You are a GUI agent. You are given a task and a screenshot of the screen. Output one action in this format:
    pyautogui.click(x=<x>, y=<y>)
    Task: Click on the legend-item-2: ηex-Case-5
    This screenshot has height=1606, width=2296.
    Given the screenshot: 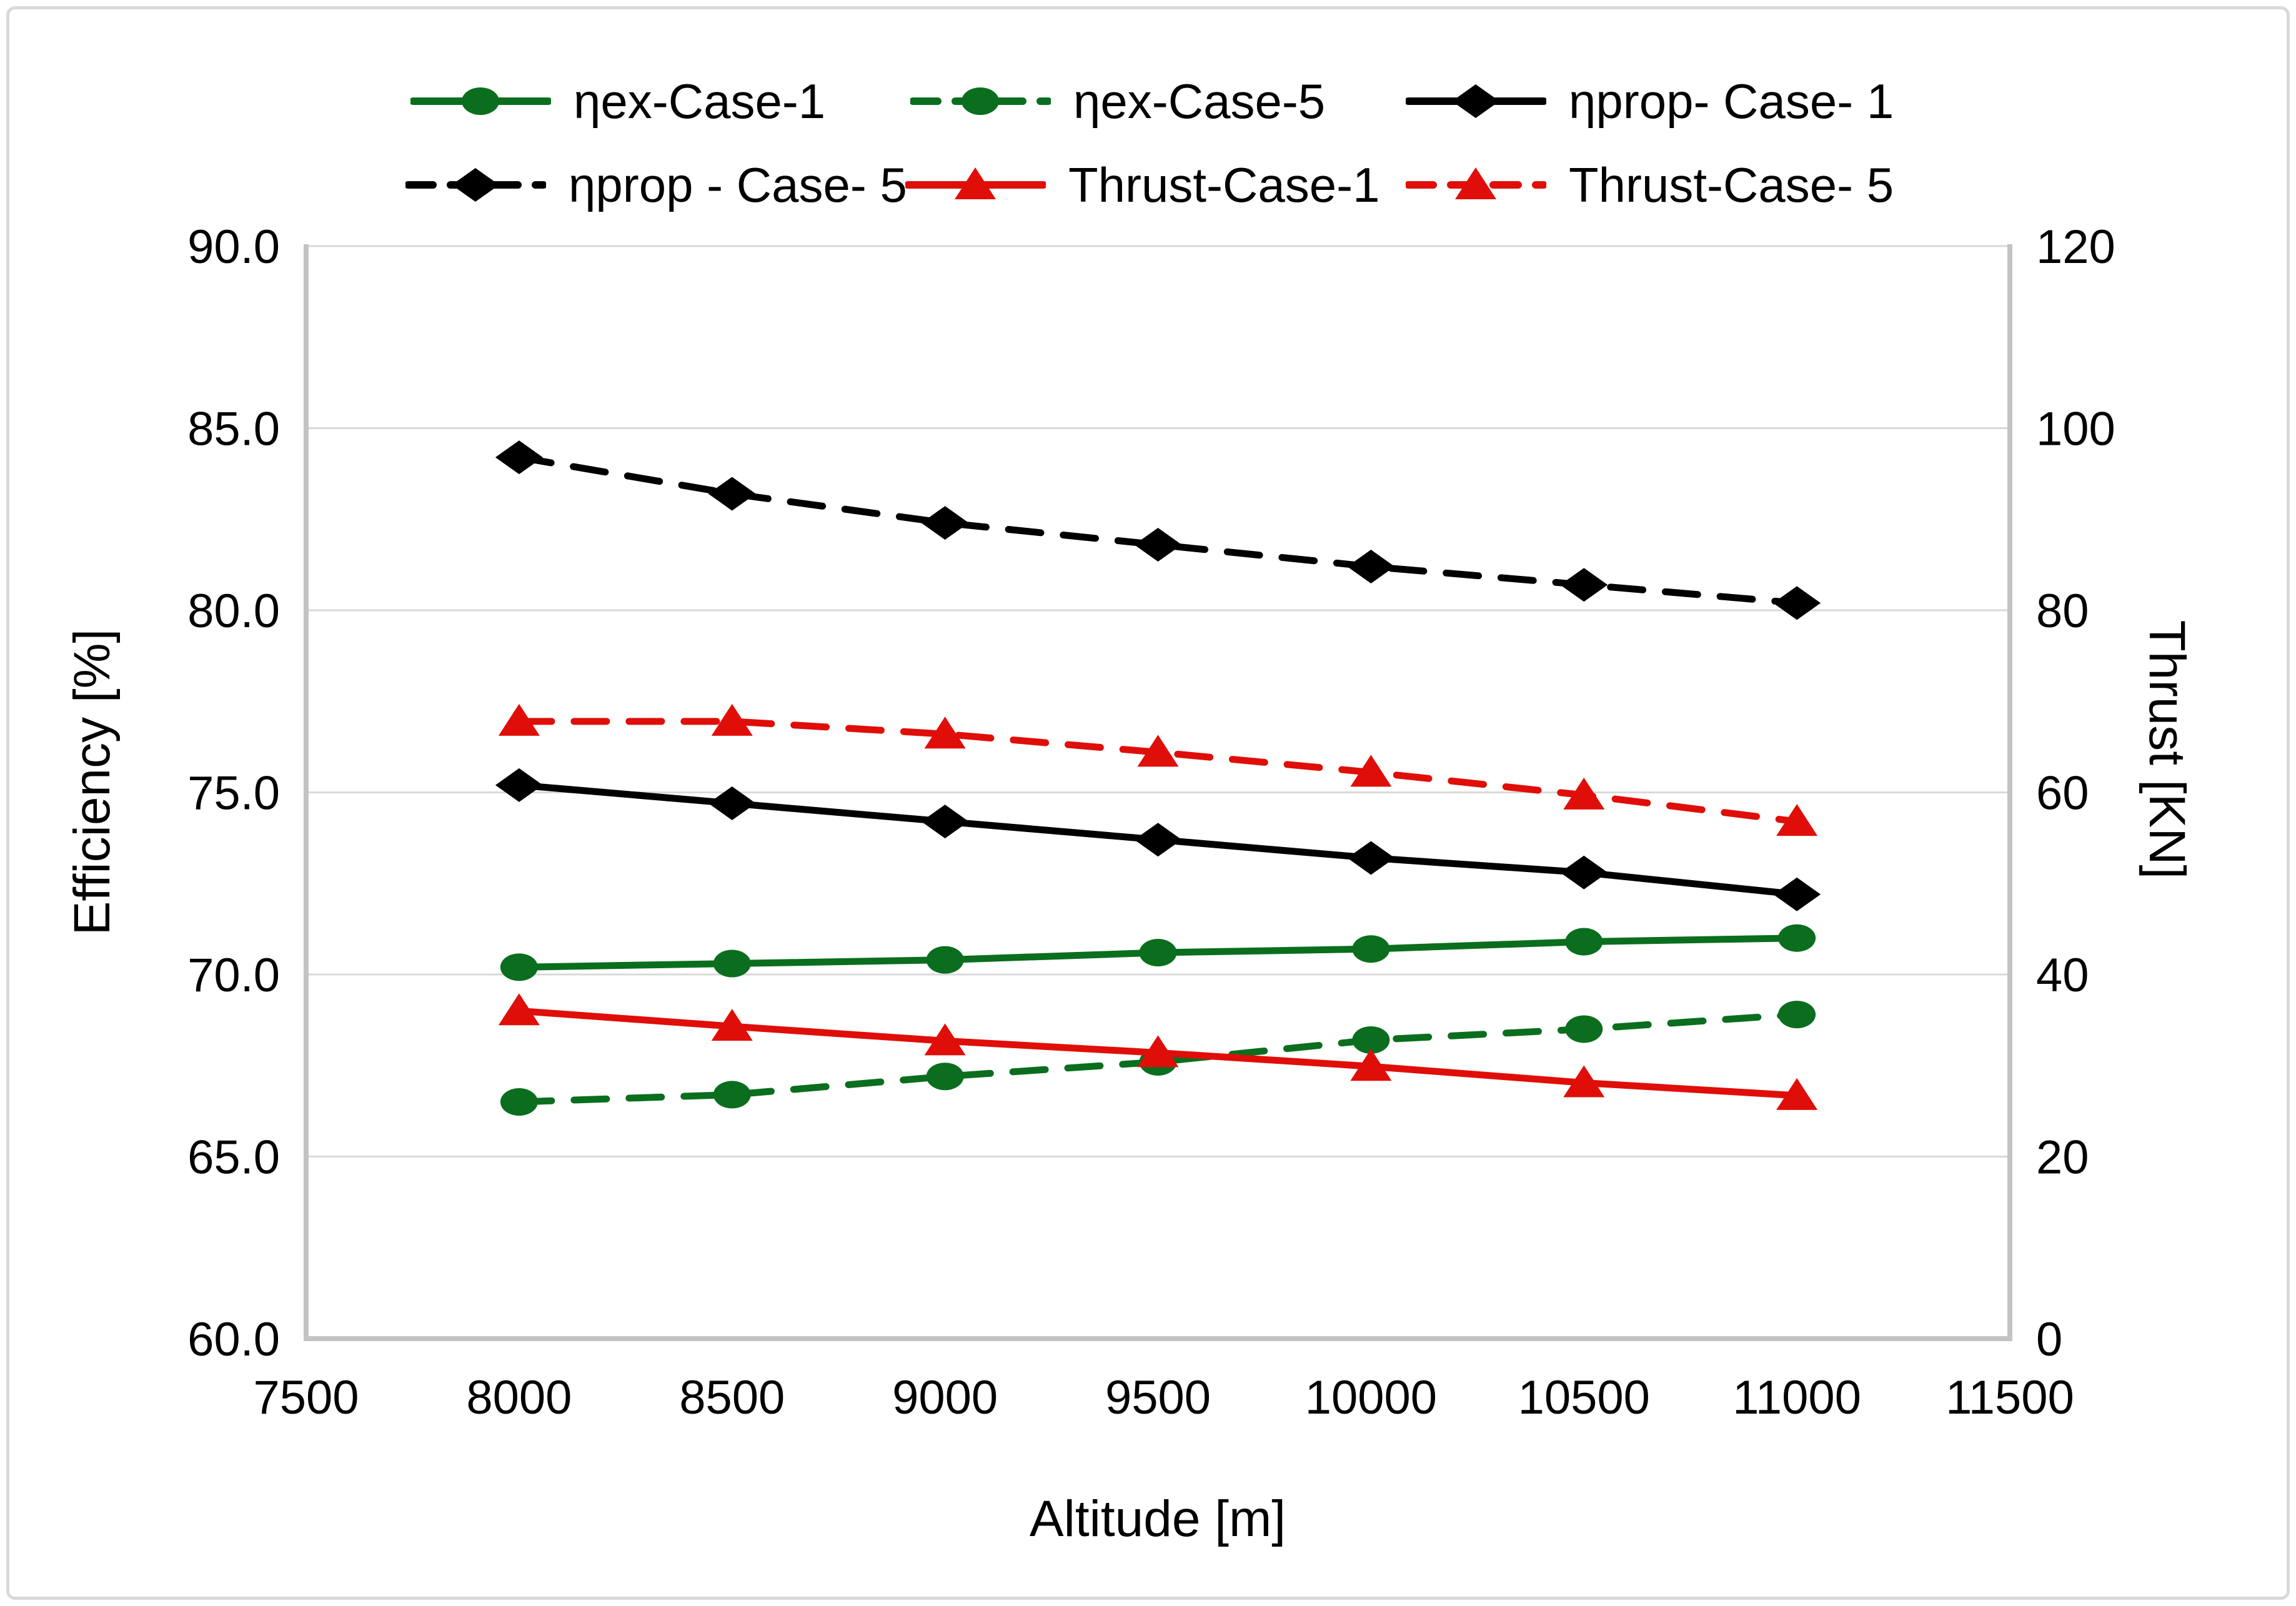 What is the action you would take?
    pyautogui.click(x=1117, y=101)
    